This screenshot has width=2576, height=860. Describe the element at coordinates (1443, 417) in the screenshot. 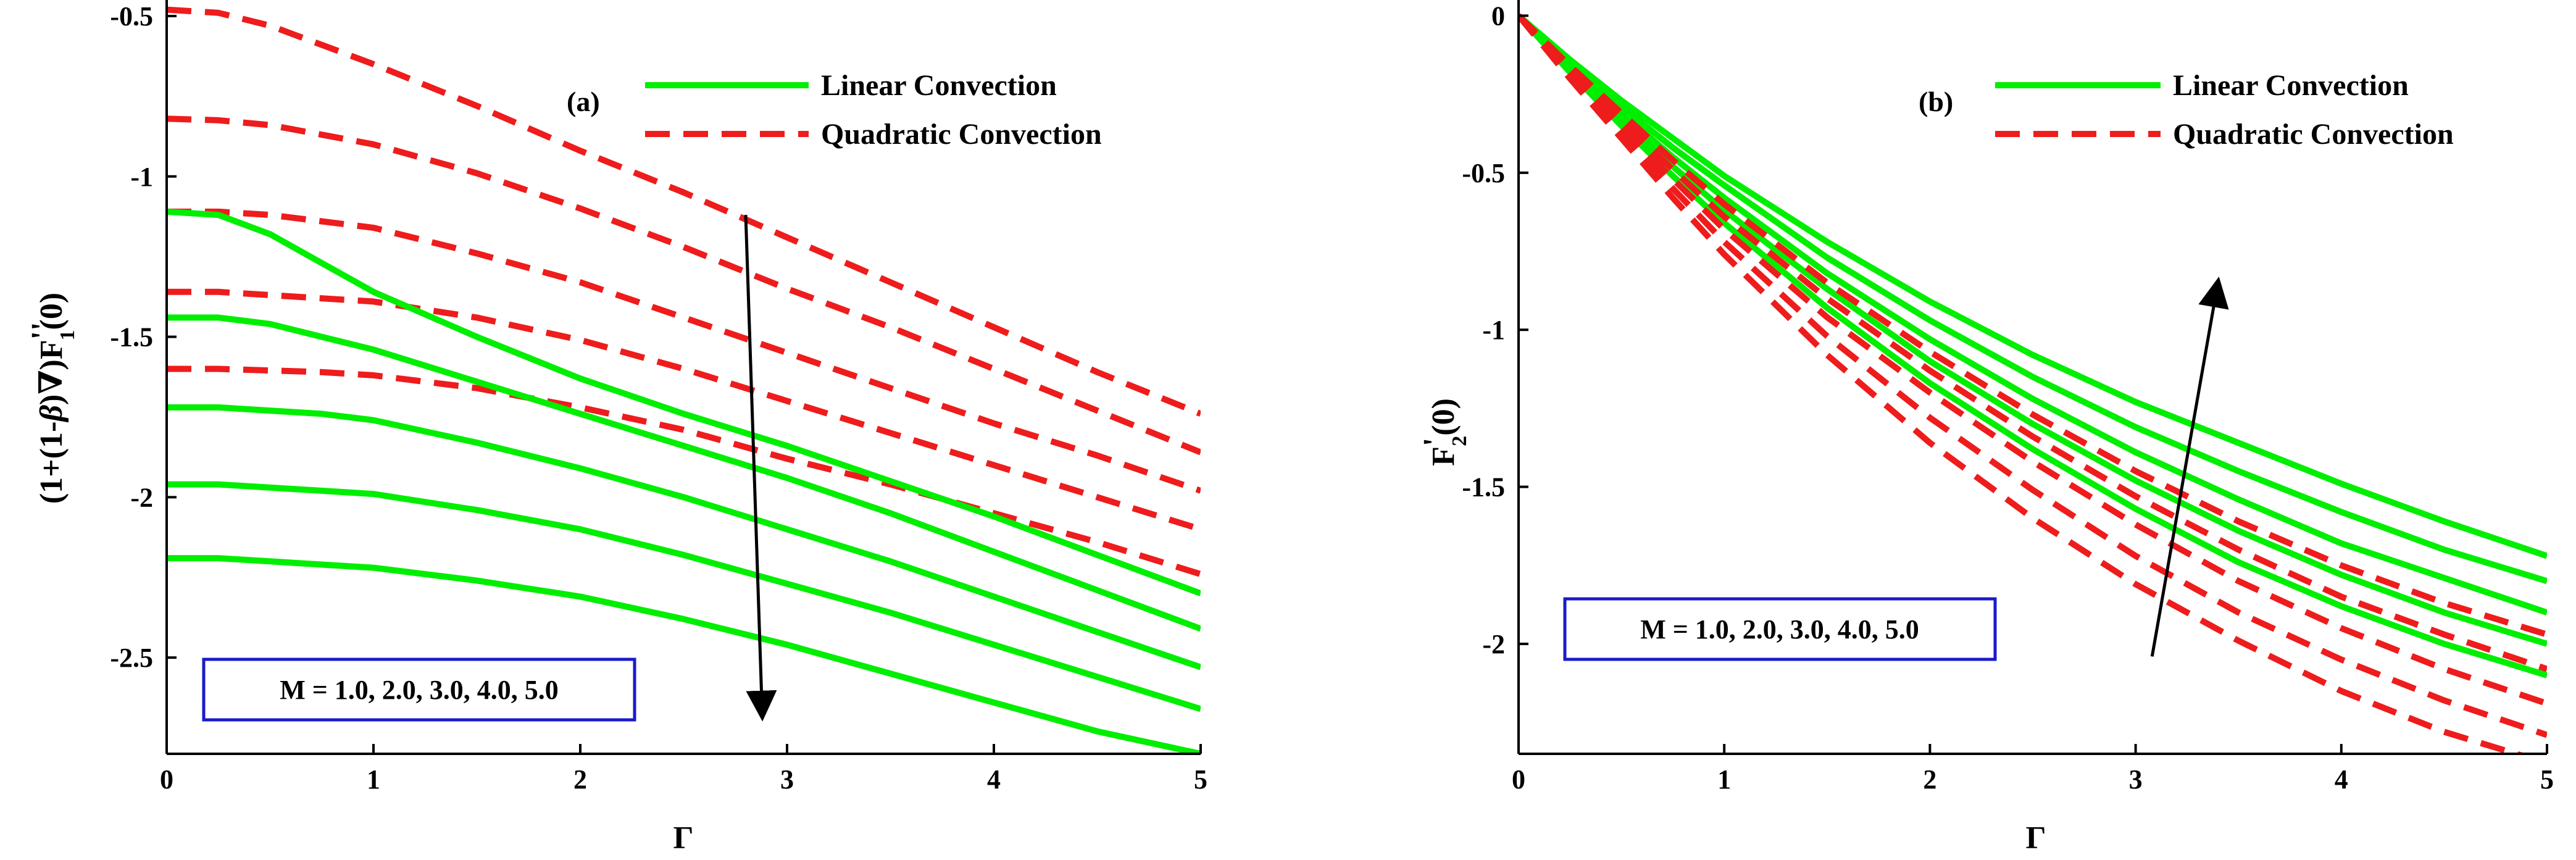

I see `chart-b-ylabel-suffix: (0)` at that location.